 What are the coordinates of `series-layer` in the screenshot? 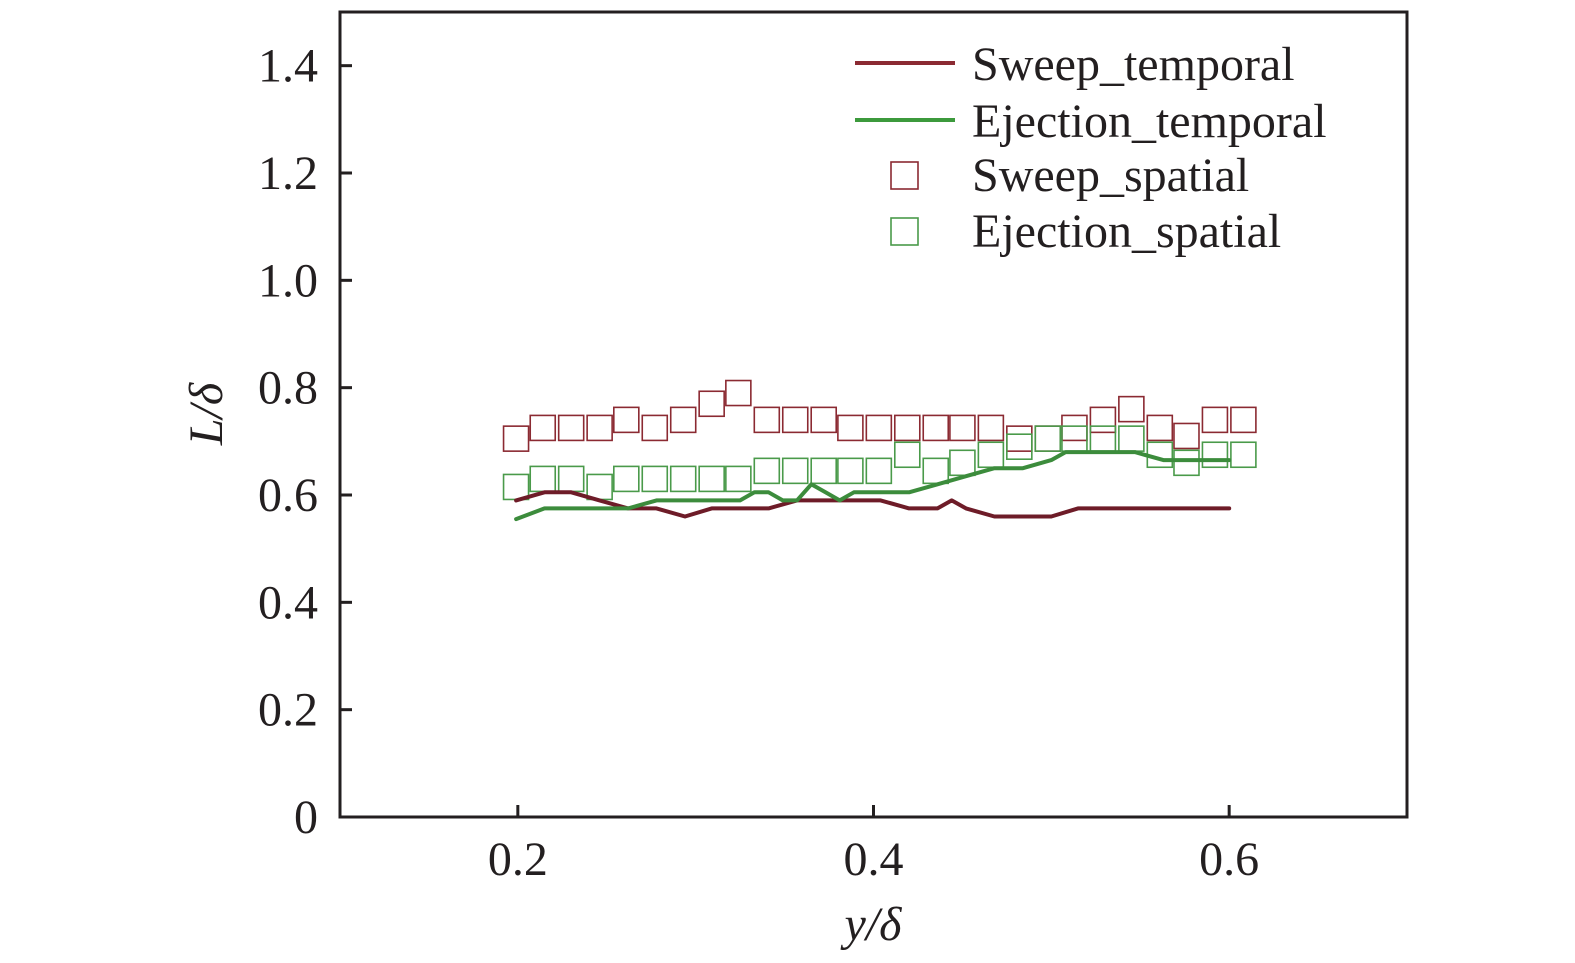 It's located at (879, 450).